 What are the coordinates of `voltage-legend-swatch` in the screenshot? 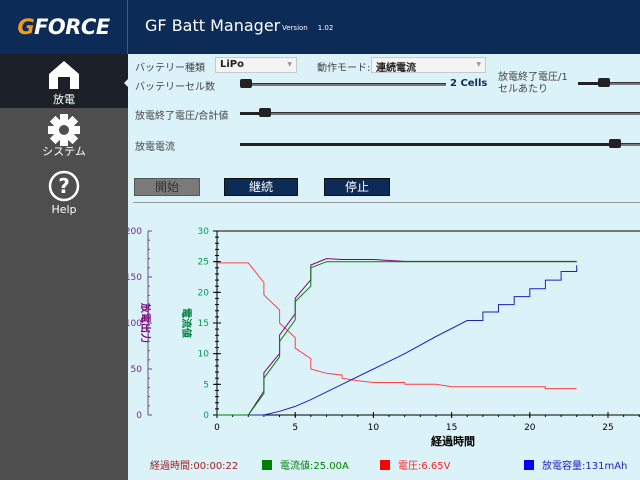 It's located at (385, 465).